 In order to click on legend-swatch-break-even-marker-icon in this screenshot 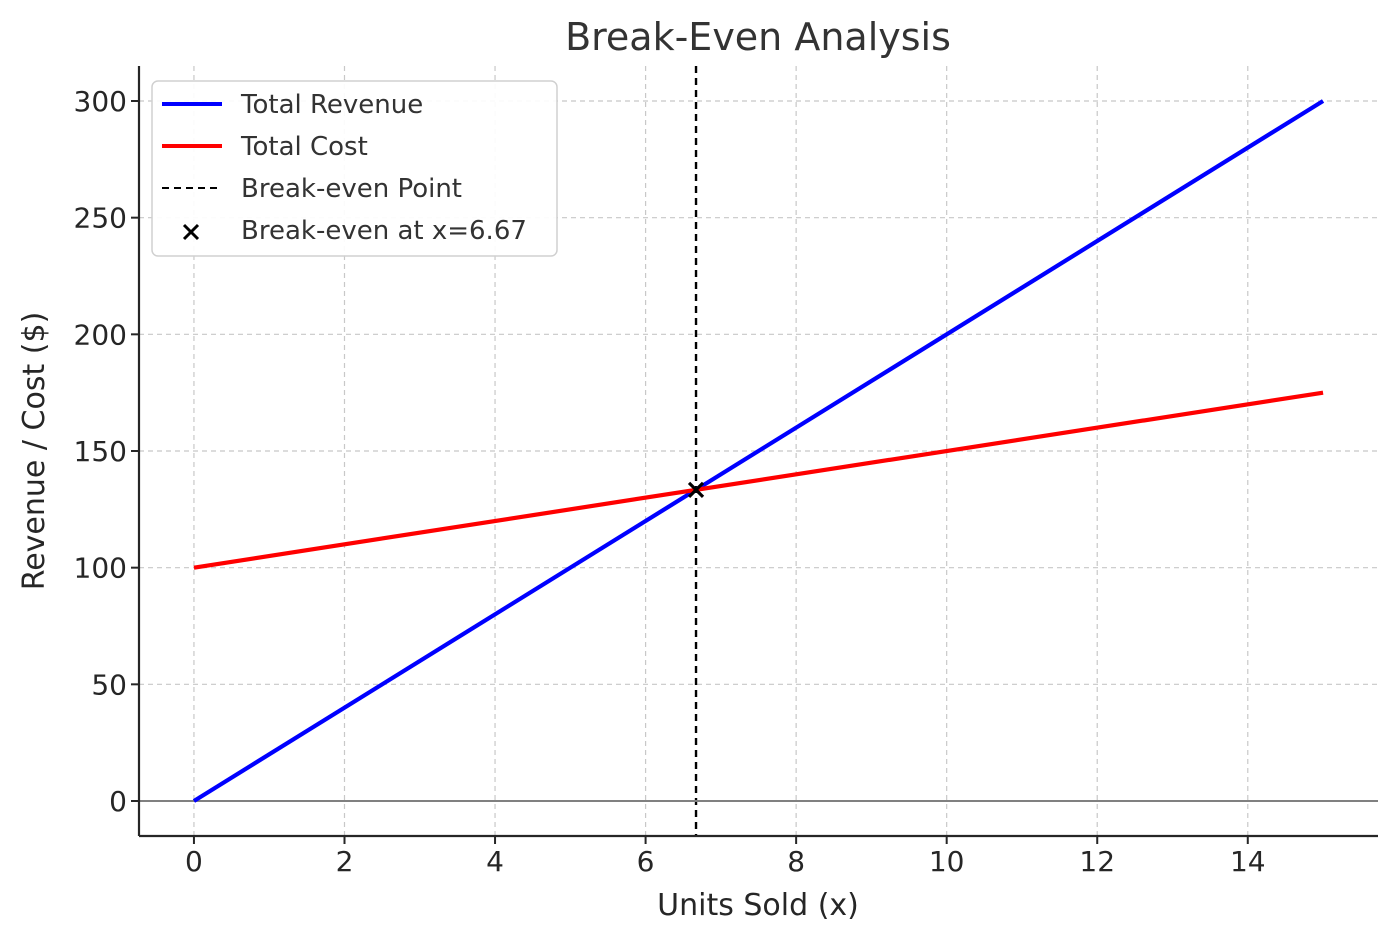, I will do `click(191, 232)`.